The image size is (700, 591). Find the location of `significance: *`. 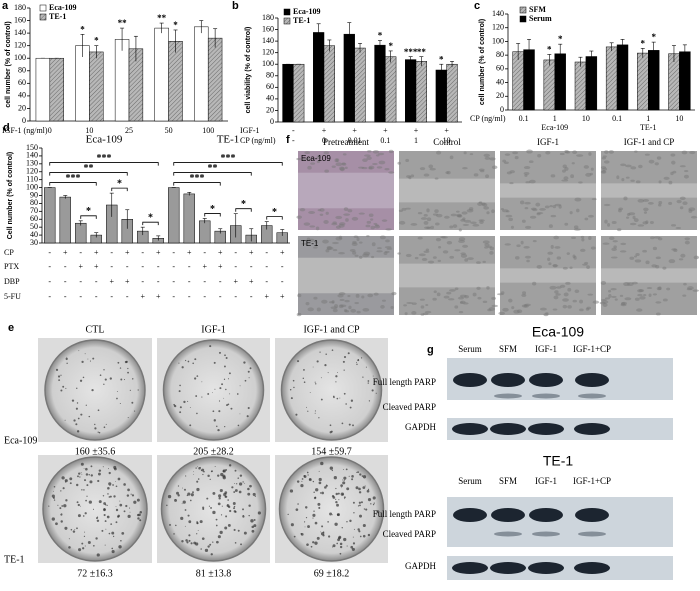

significance: * is located at coordinates (82, 29).